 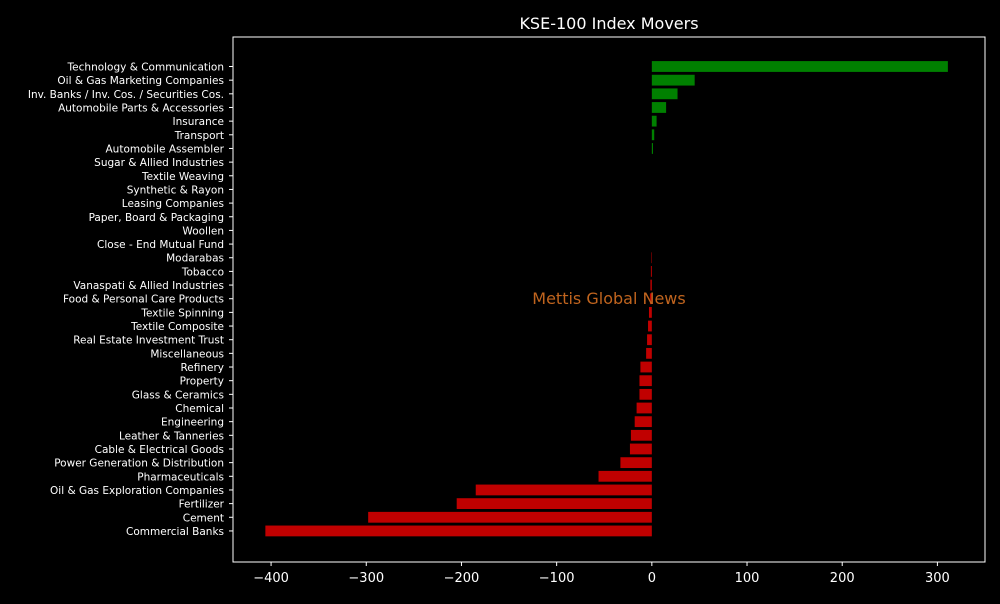 What do you see at coordinates (175, 532) in the screenshot?
I see `y-tick-label: Commercial Banks` at bounding box center [175, 532].